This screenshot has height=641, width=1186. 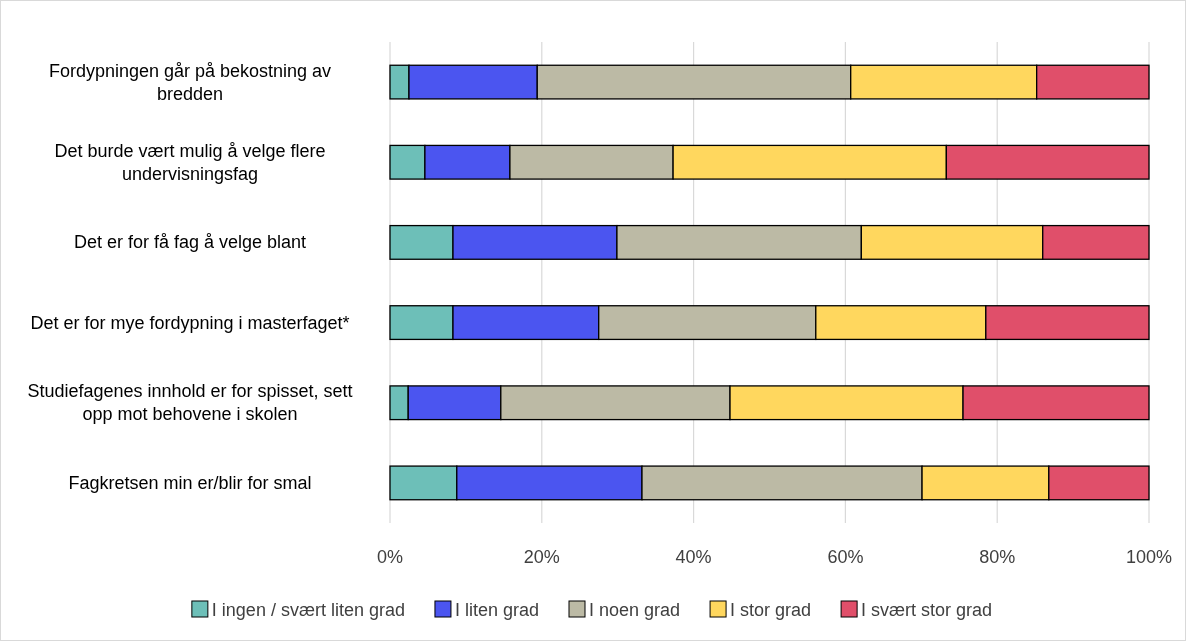 What do you see at coordinates (927, 610) in the screenshot?
I see `legend-label: I svært stor grad` at bounding box center [927, 610].